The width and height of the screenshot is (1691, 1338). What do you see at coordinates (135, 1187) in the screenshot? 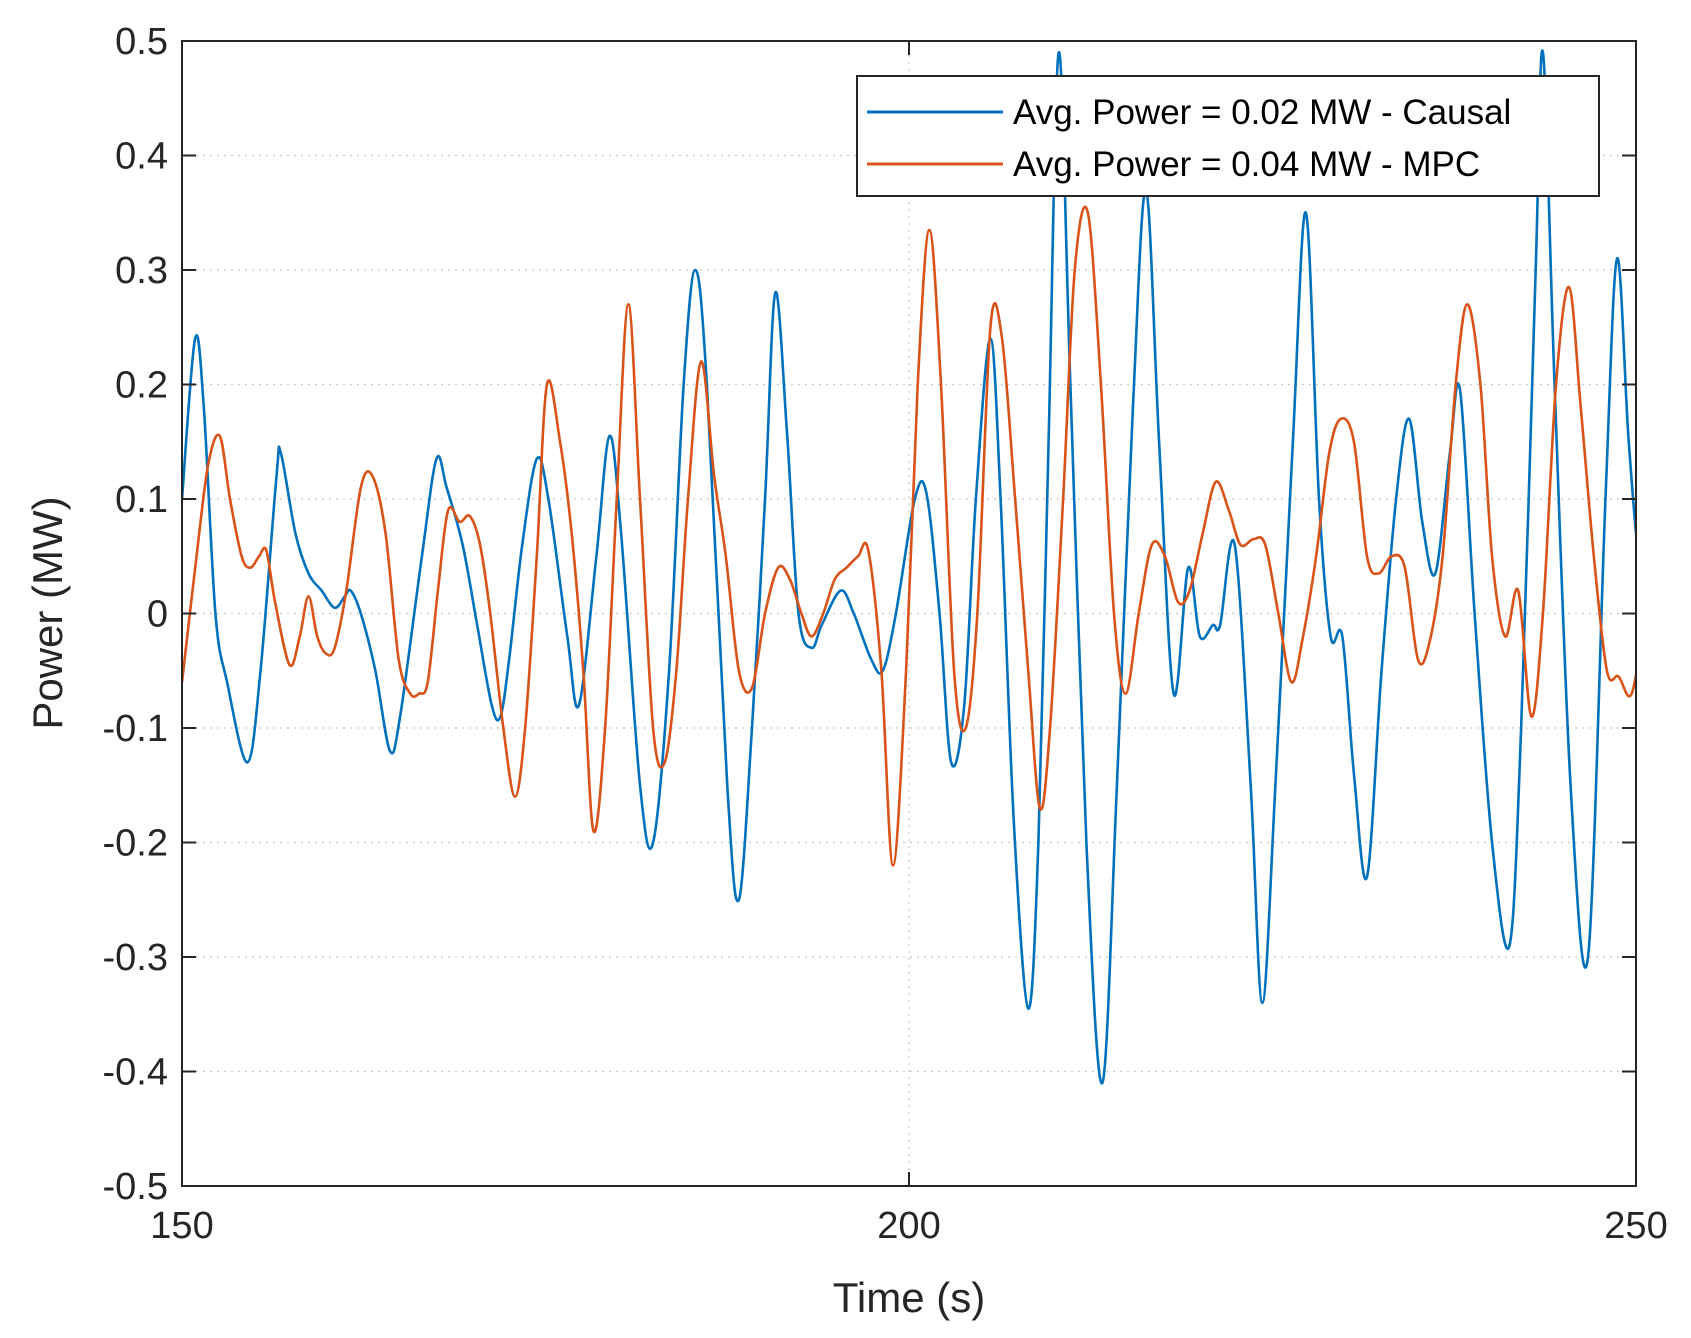
I see `y-tick-label: -0.5` at bounding box center [135, 1187].